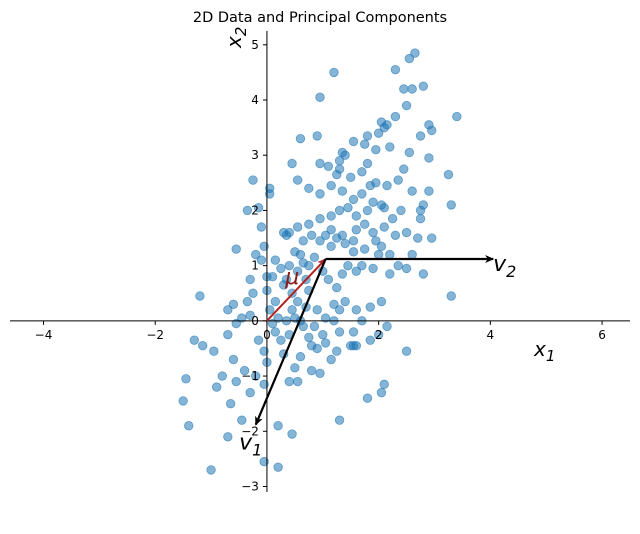 The image size is (640, 534). What do you see at coordinates (155, 335) in the screenshot?
I see `x-tick-label: −2` at bounding box center [155, 335].